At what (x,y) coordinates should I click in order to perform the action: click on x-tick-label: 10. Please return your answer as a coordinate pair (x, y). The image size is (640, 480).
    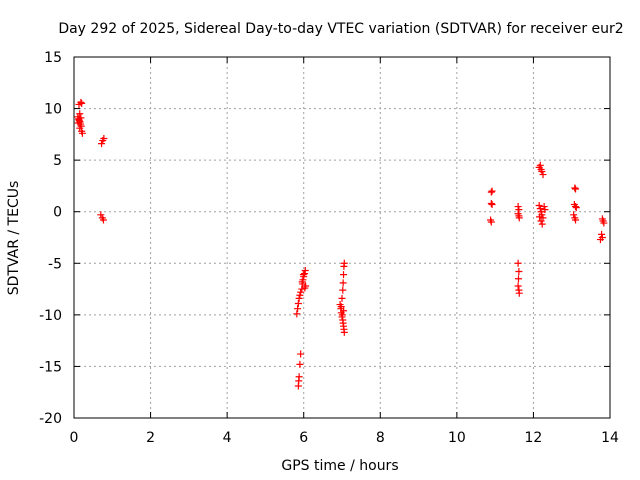
    Looking at the image, I should click on (457, 438).